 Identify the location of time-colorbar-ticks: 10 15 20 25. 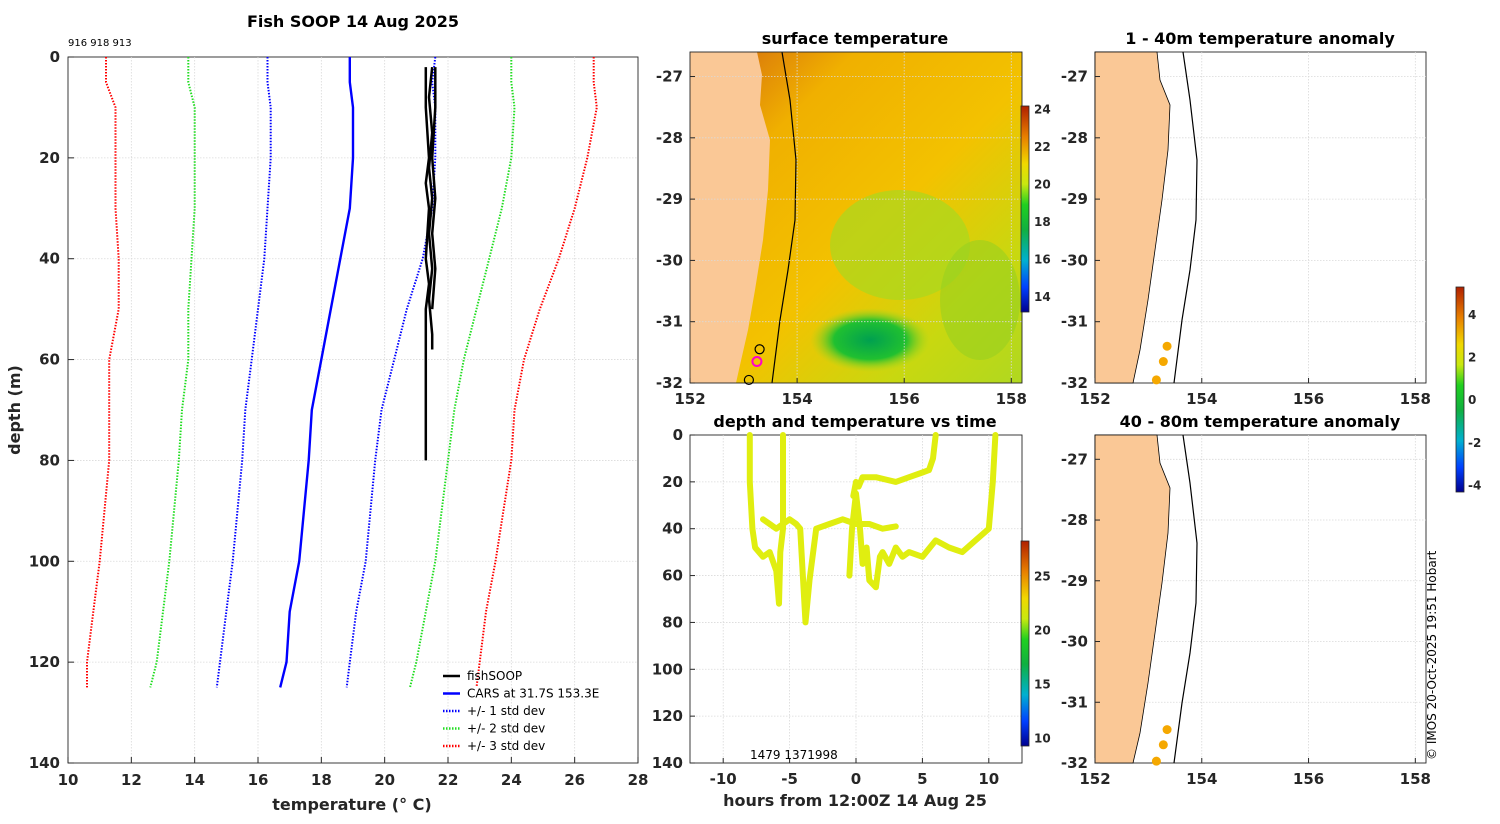
(1042, 658).